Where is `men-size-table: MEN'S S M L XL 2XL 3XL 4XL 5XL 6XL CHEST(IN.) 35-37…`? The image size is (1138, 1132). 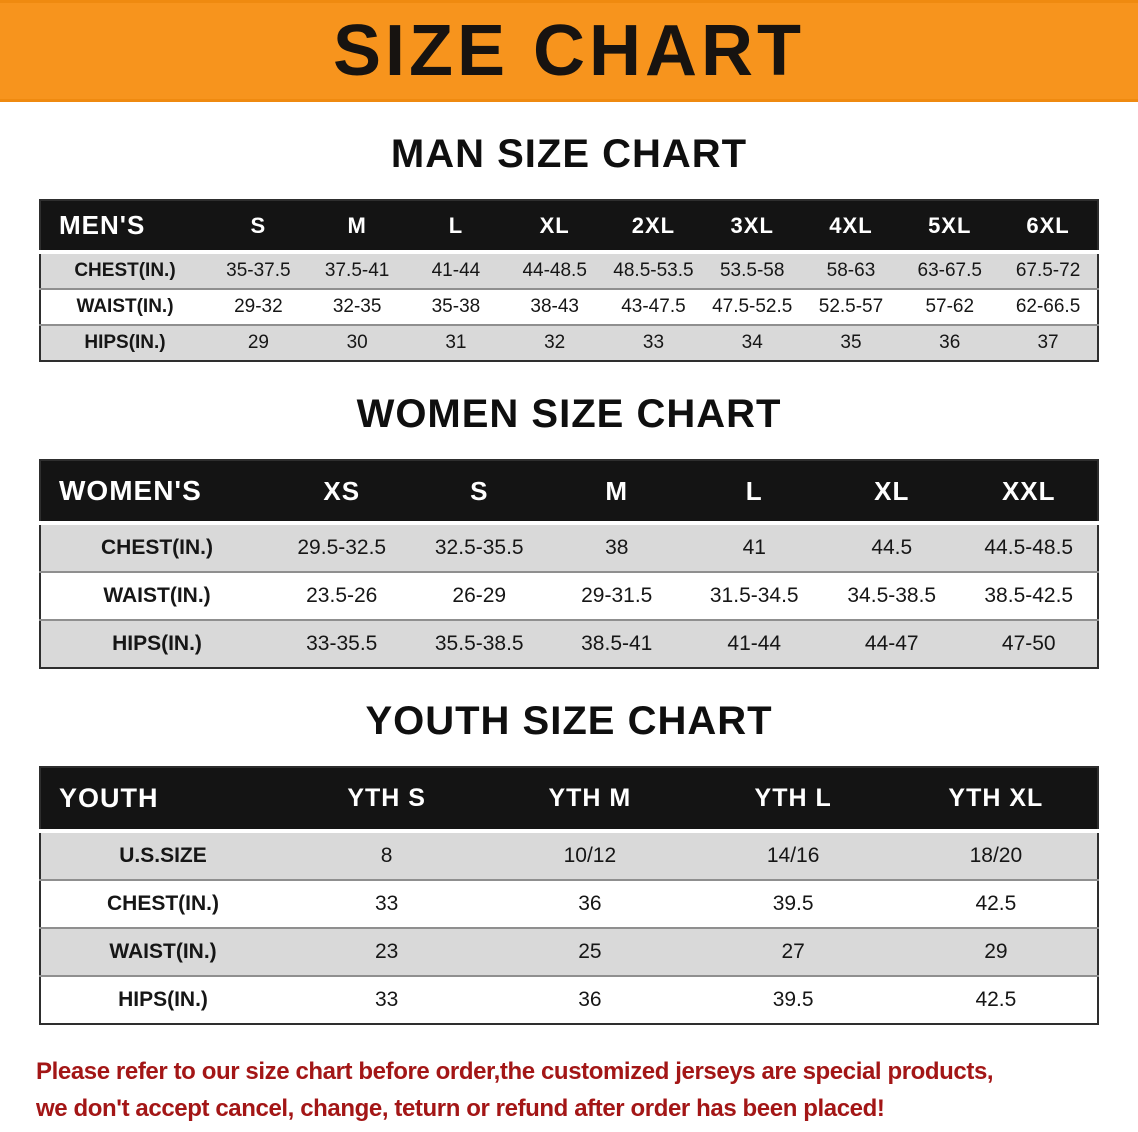
men-size-table: MEN'S S M L XL 2XL 3XL 4XL 5XL 6XL CHEST(IN.) 35-37… is located at coordinates (569, 280).